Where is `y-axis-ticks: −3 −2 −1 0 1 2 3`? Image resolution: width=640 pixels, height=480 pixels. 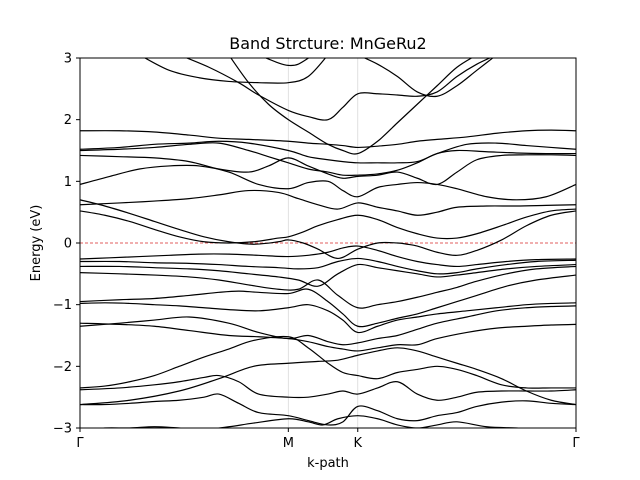 y-axis-ticks: −3 −2 −1 0 1 2 3 is located at coordinates (66, 244).